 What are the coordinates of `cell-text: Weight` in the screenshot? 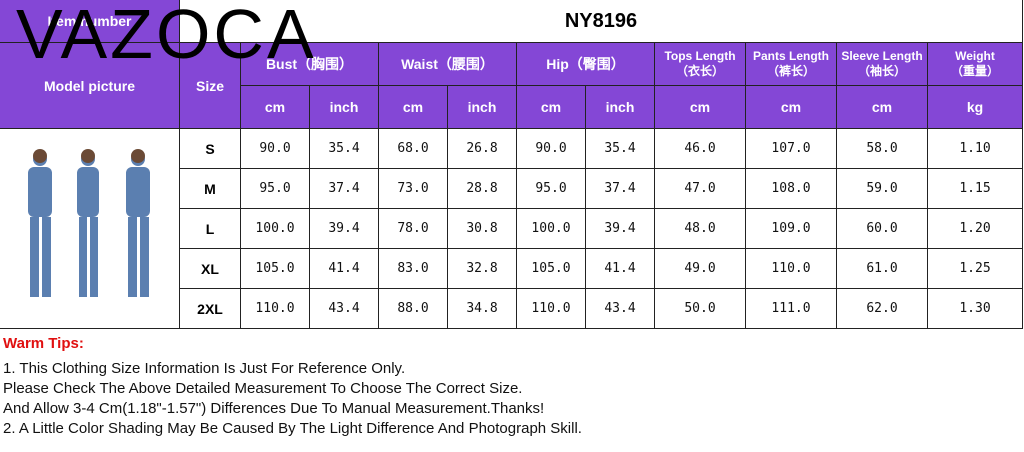 It's located at (975, 56).